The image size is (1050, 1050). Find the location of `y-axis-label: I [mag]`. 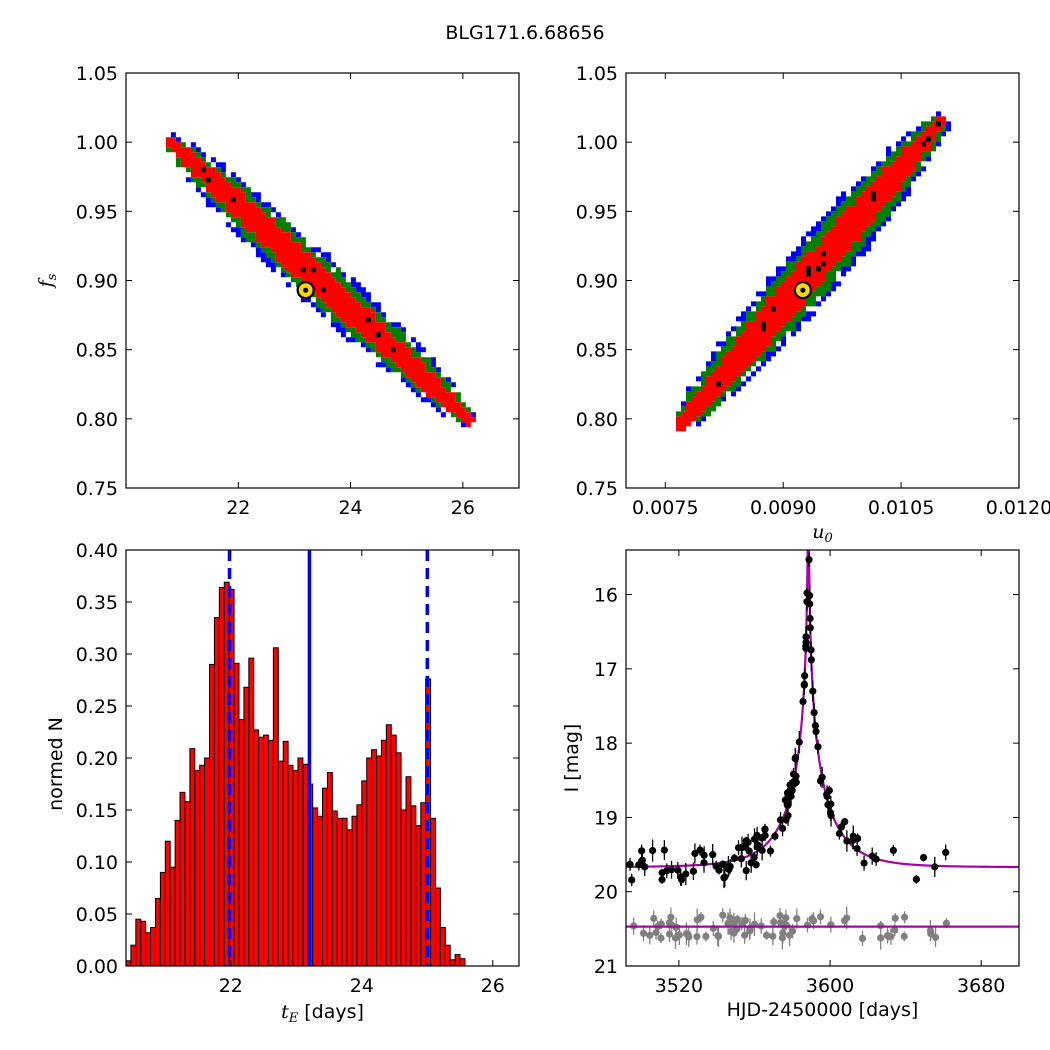

y-axis-label: I [mag] is located at coordinates (572, 758).